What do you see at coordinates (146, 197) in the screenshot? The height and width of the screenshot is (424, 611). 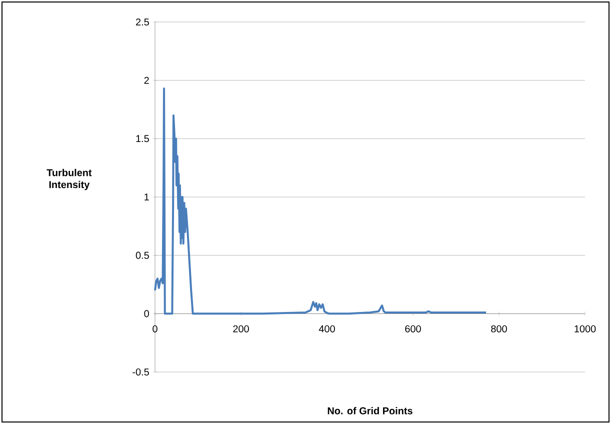 I see `y-tick-label: 1` at bounding box center [146, 197].